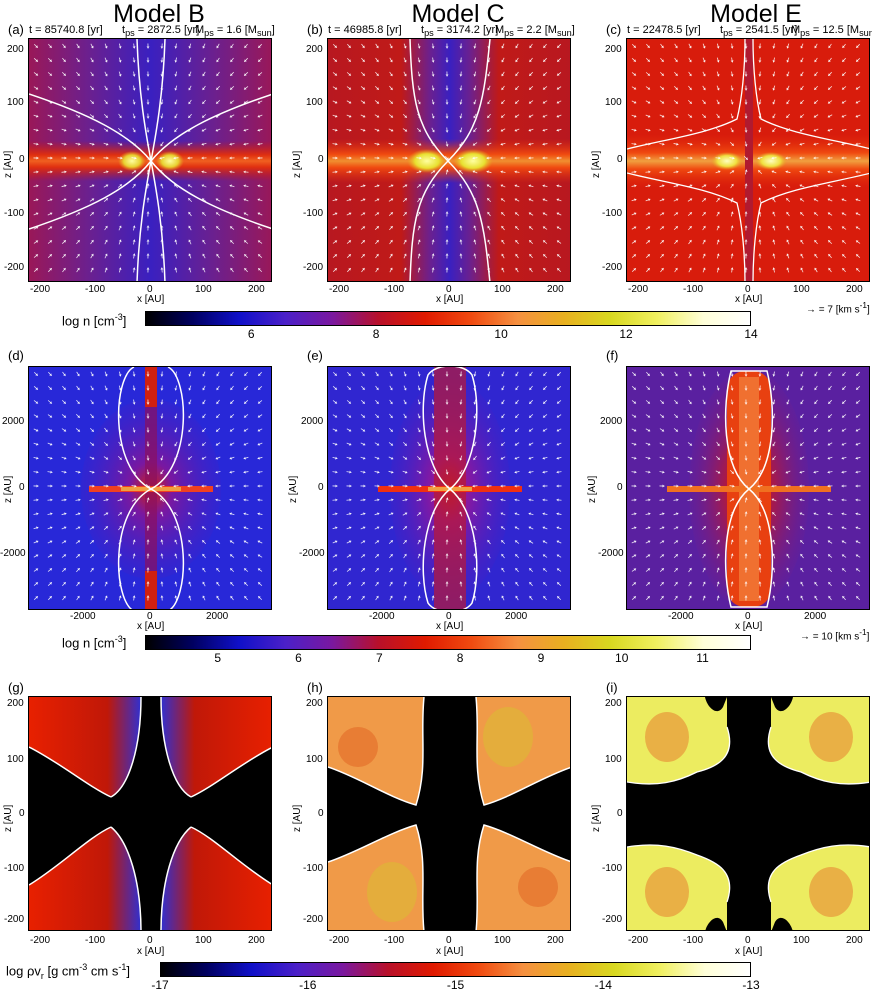 This screenshot has height=998, width=872. I want to click on colorbar-tick: 9, so click(541, 658).